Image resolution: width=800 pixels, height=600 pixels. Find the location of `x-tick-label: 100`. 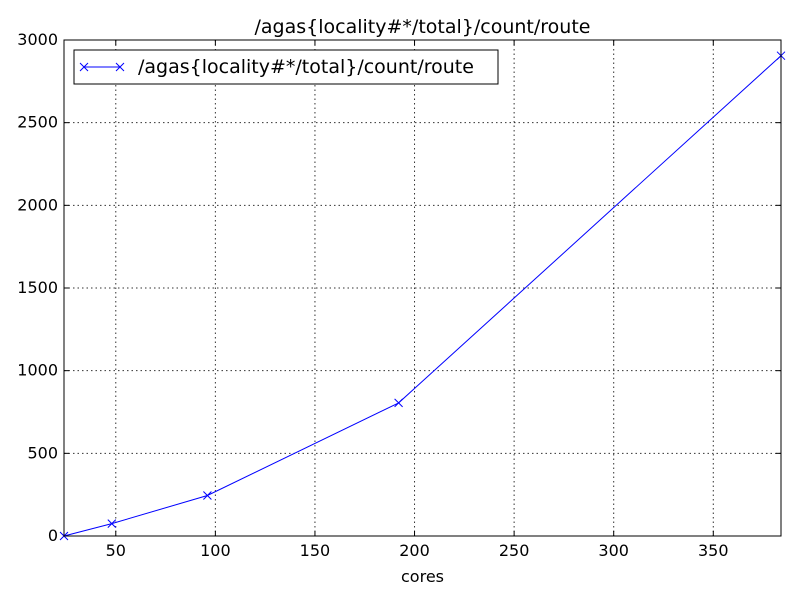

x-tick-label: 100 is located at coordinates (215, 550).